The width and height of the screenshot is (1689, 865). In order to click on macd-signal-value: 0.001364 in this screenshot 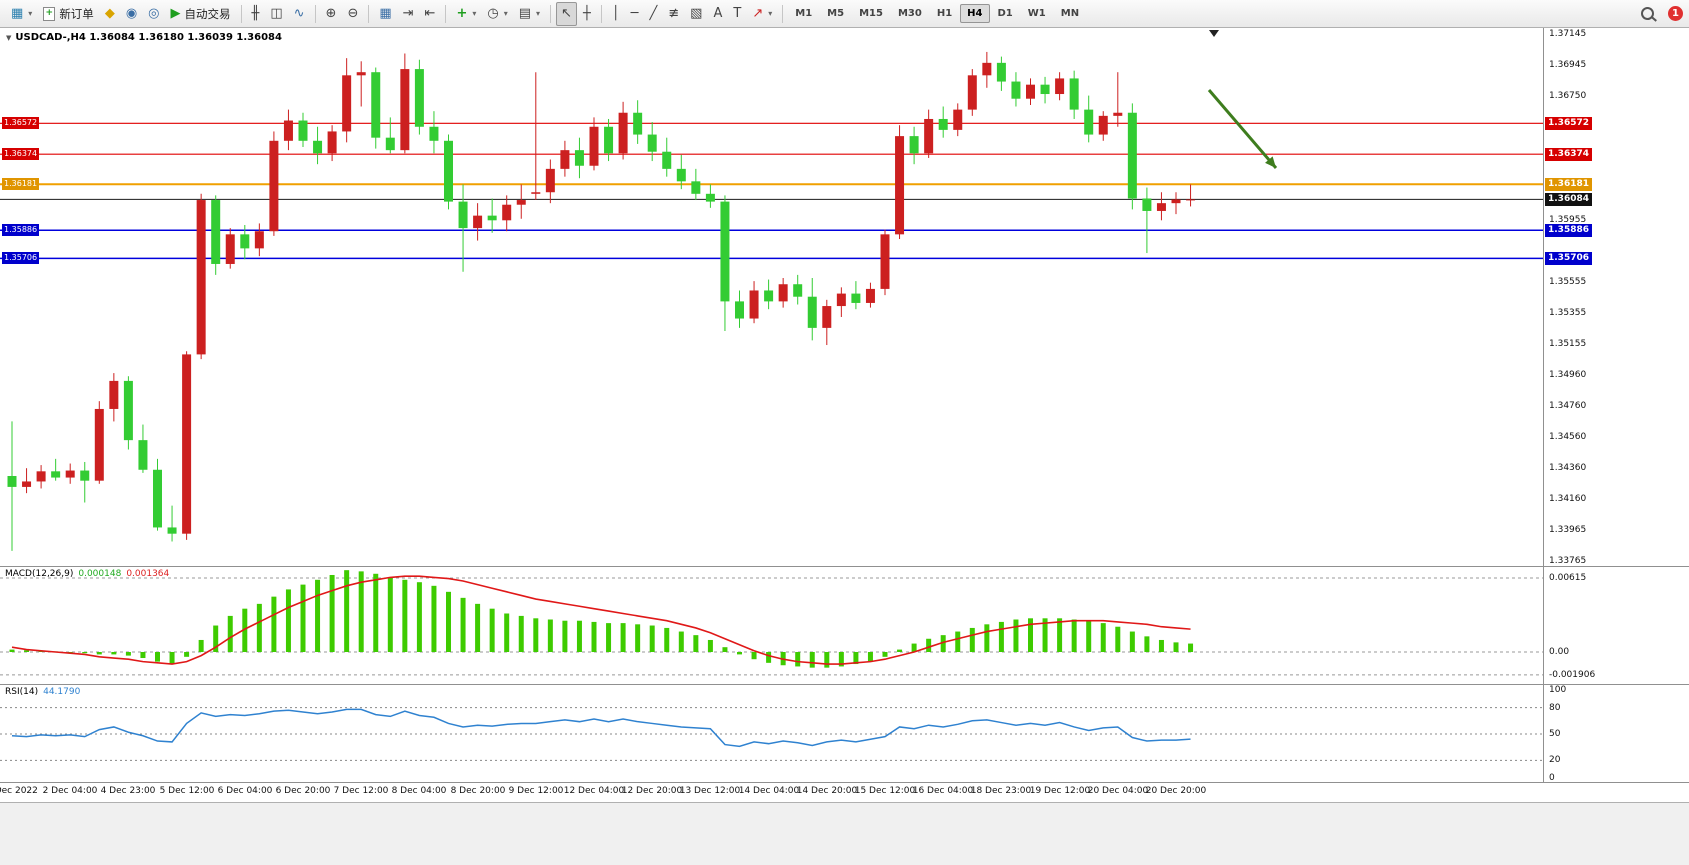, I will do `click(148, 574)`.